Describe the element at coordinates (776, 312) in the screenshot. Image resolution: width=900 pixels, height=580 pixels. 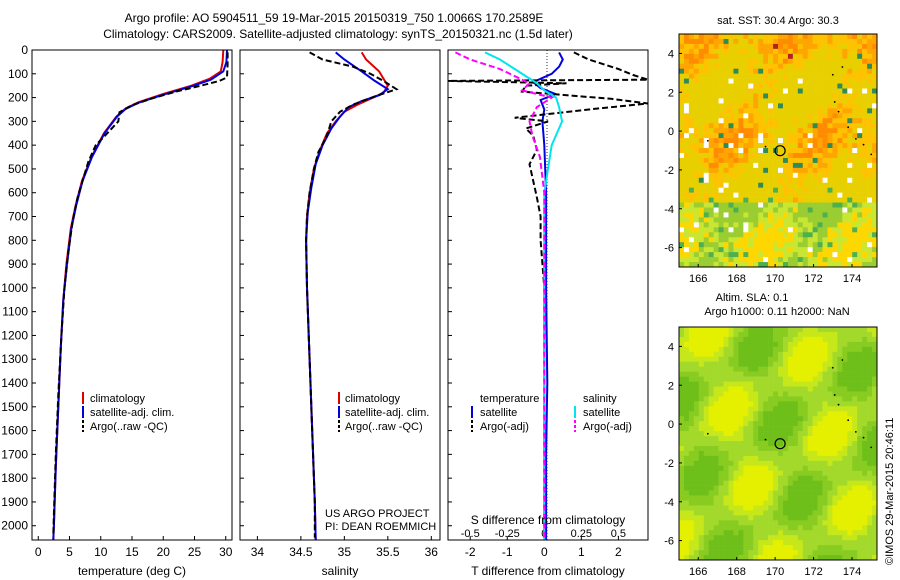
I see `sla-title-2: Argo h1000: 0.11 h2000: NaN` at that location.